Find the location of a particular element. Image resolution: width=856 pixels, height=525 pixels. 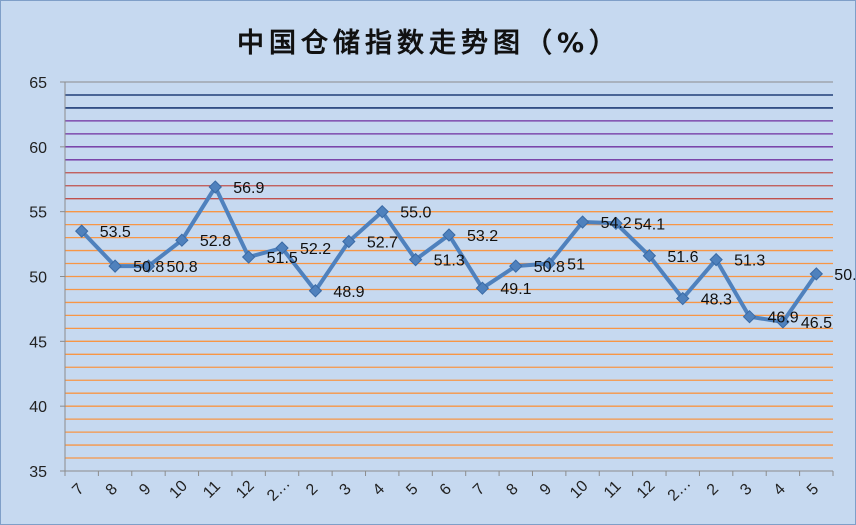

y-tick-label: 60 is located at coordinates (38, 148).